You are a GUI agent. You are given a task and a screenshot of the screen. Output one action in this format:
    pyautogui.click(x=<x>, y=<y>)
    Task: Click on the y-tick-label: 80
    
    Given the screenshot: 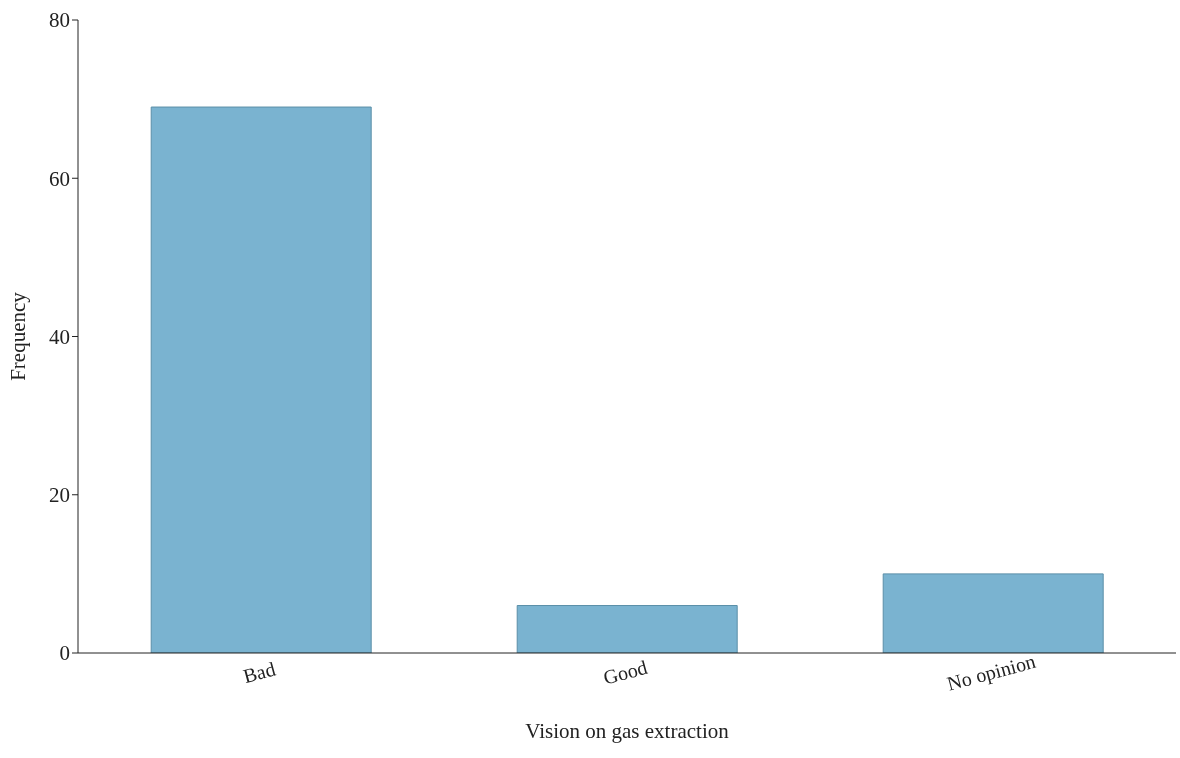 What is the action you would take?
    pyautogui.click(x=59, y=20)
    